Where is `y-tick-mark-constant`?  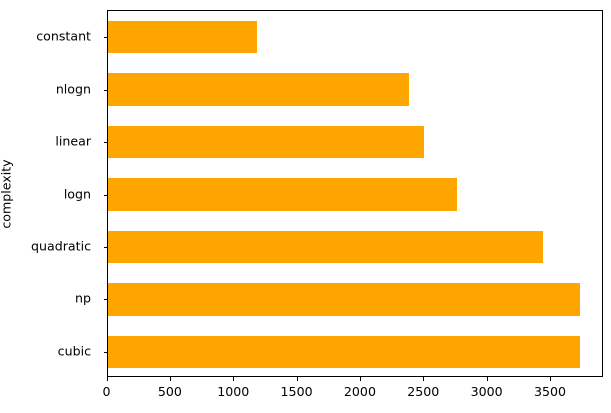
y-tick-mark-constant is located at coordinates (106, 38).